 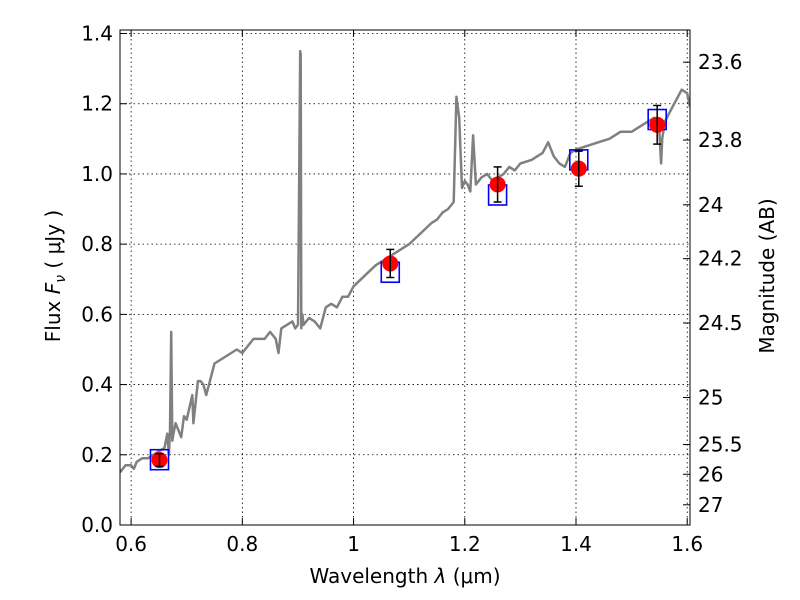 What do you see at coordinates (368, 576) in the screenshot?
I see `x-axis-label-text: Wavelength` at bounding box center [368, 576].